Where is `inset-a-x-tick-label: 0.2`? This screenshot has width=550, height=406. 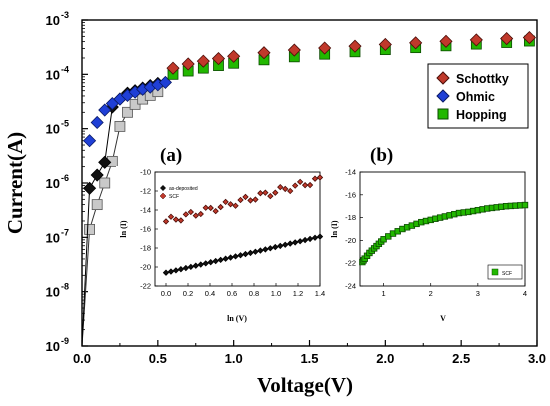
inset-a-x-tick-label: 0.2 is located at coordinates (188, 293).